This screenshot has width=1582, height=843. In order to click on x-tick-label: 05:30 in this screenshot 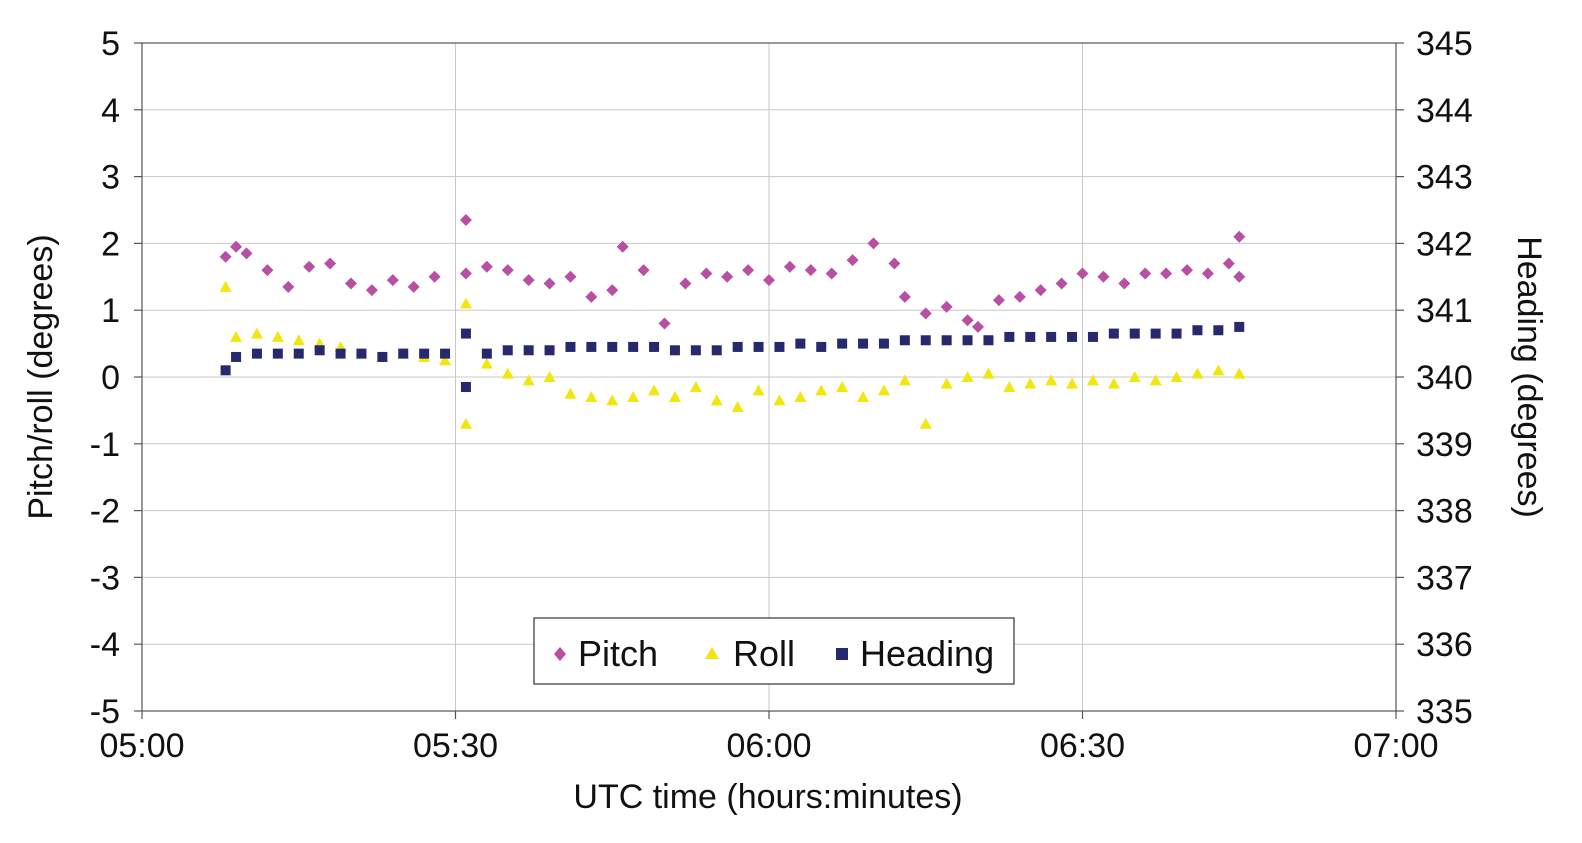, I will do `click(455, 746)`.